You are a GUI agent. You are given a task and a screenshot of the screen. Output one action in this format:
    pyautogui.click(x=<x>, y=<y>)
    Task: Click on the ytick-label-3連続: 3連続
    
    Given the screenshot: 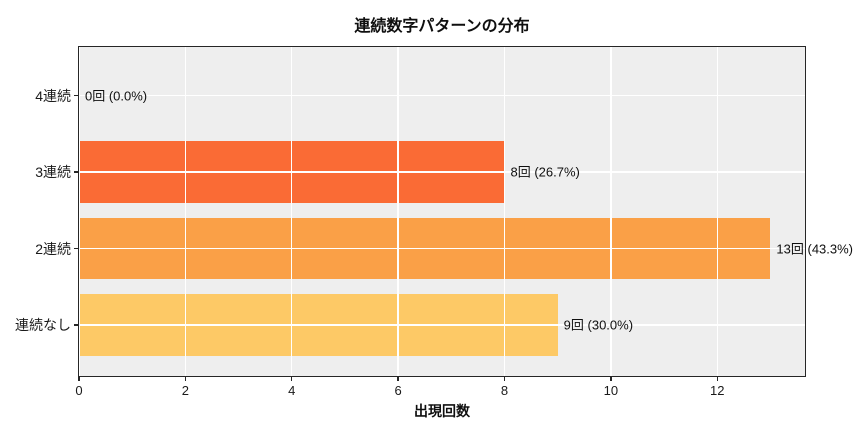 What is the action you would take?
    pyautogui.click(x=53, y=172)
    